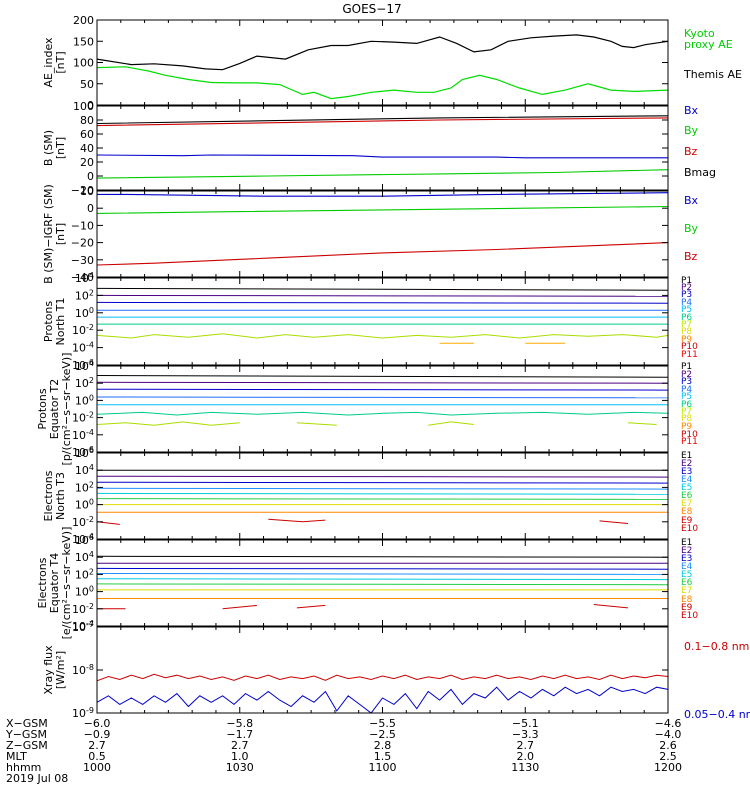 Image resolution: width=750 pixels, height=804 pixels. What do you see at coordinates (60, 496) in the screenshot?
I see `y-axis-label: North T3` at bounding box center [60, 496].